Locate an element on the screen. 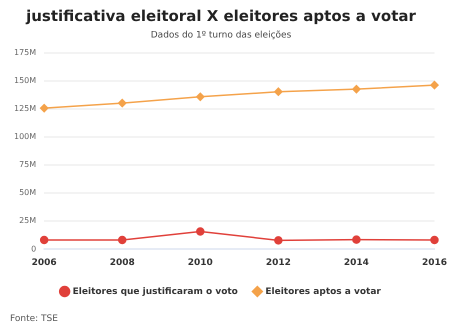 The height and width of the screenshot is (332, 450). x-tick-label: 2008 is located at coordinates (122, 263).